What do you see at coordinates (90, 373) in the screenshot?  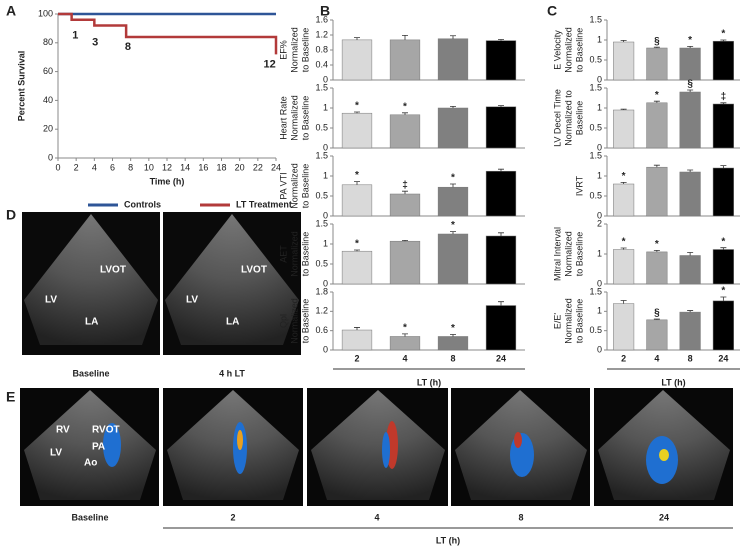 I see `image-caption: Baseline` at bounding box center [90, 373].